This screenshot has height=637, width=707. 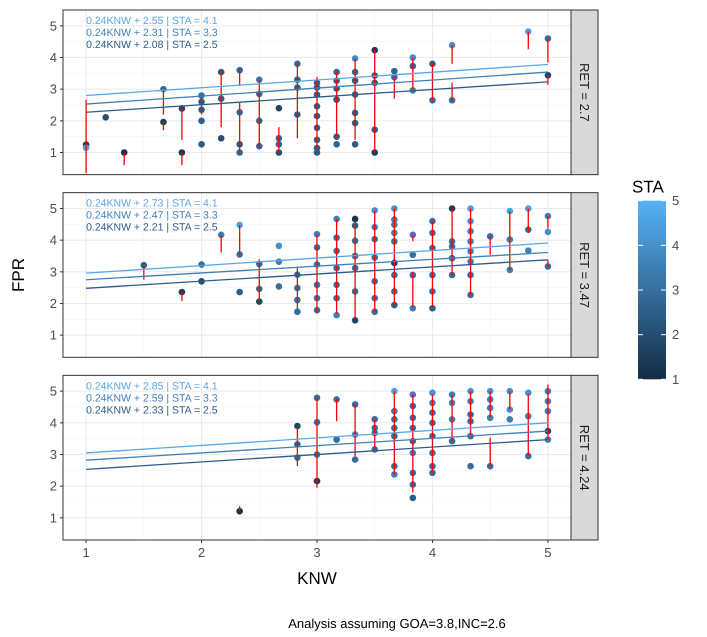 I want to click on x-axis-title: KNW, so click(x=317, y=578).